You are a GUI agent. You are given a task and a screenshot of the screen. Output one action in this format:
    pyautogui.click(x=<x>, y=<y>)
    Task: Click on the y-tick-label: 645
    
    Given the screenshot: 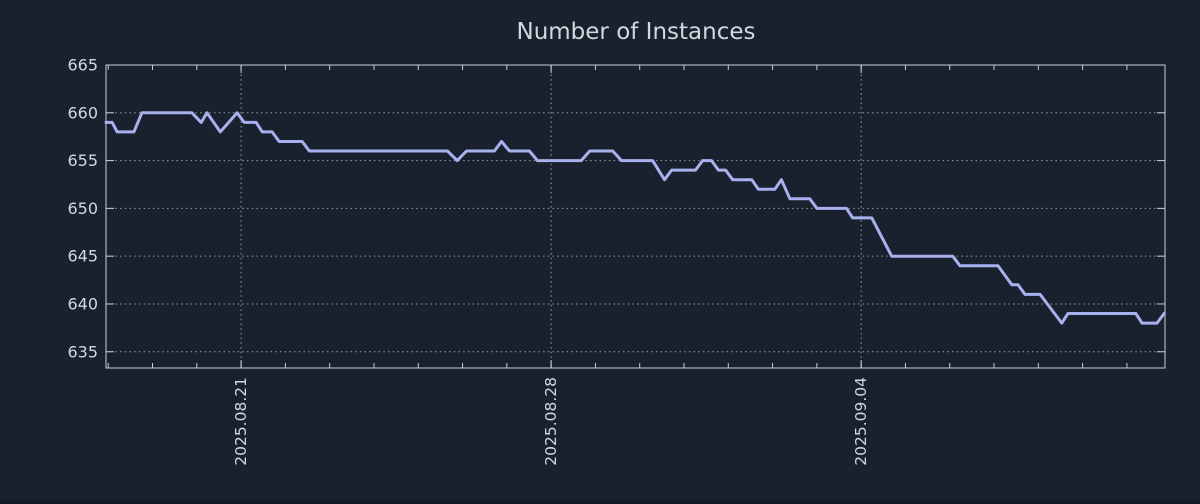 What is the action you would take?
    pyautogui.click(x=82, y=256)
    